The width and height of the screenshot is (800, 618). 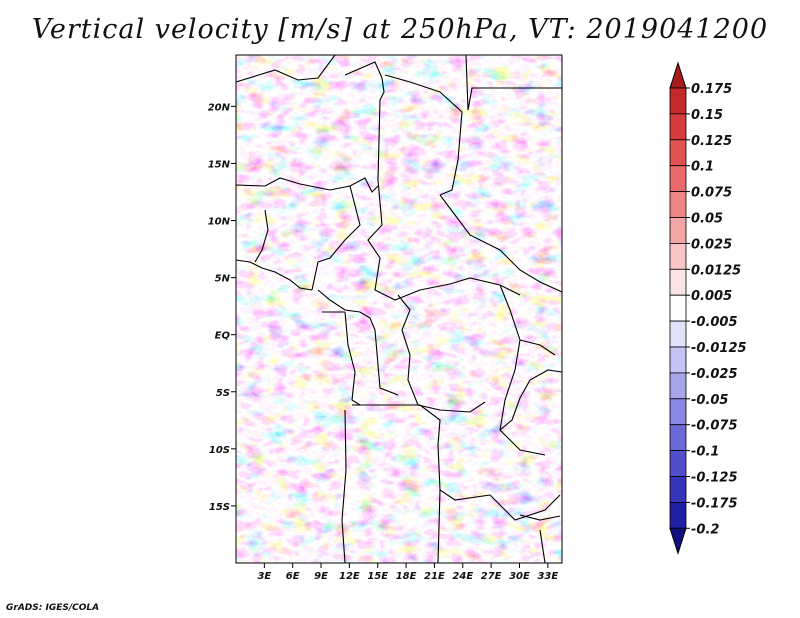 I want to click on x-tick-label: 9E, so click(x=321, y=576).